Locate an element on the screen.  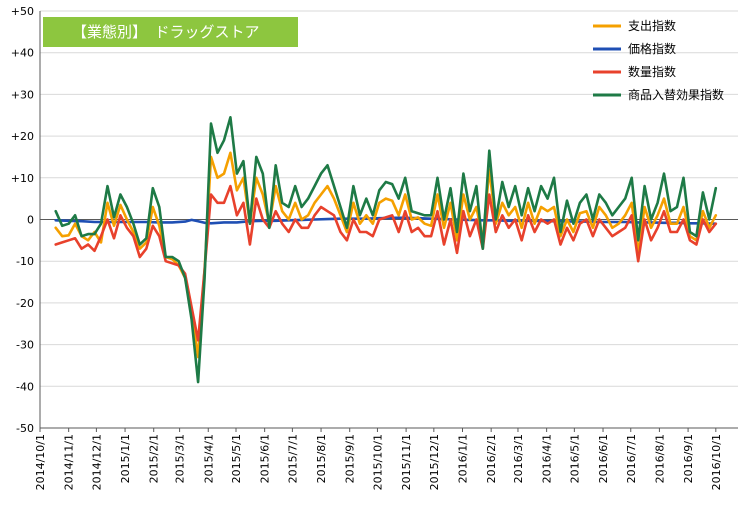
x-tick-label: 2015/1/1 is located at coordinates (125, 458).